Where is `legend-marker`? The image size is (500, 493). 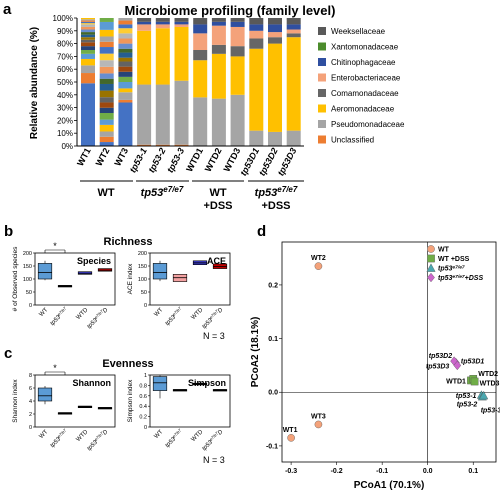
legend-marker is located at coordinates (431, 258).